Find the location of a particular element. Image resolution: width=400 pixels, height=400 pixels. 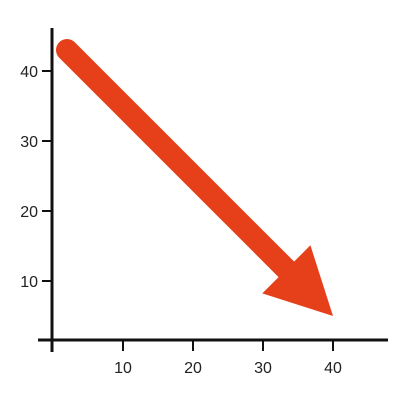

y-tick-label: 40 is located at coordinates (29, 72).